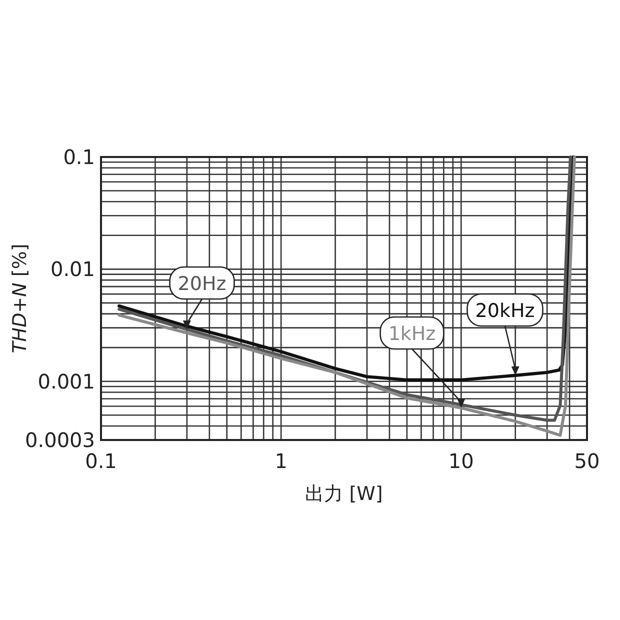 This screenshot has width=620, height=620. What do you see at coordinates (79, 157) in the screenshot?
I see `y-tick-label: 0.1` at bounding box center [79, 157].